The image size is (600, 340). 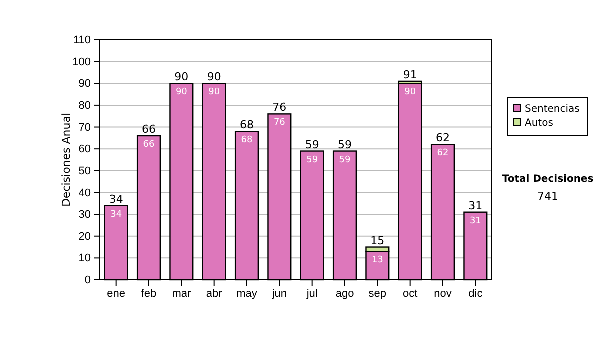 I want to click on total-label: 62, so click(x=443, y=138).